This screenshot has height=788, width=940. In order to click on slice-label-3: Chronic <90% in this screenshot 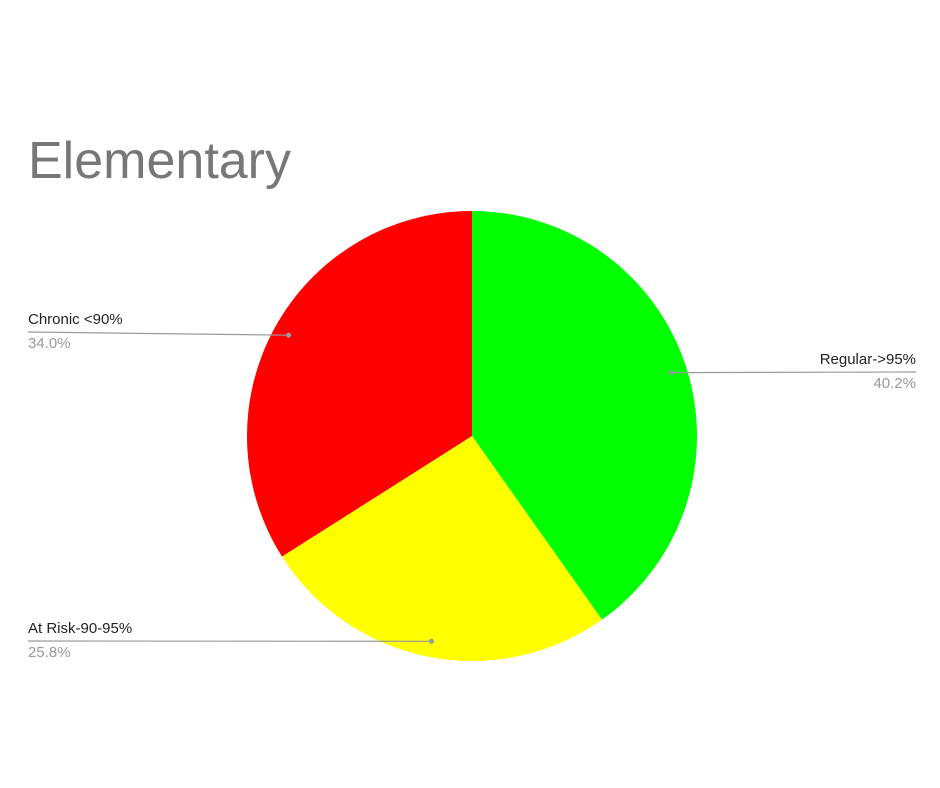, I will do `click(75, 319)`.